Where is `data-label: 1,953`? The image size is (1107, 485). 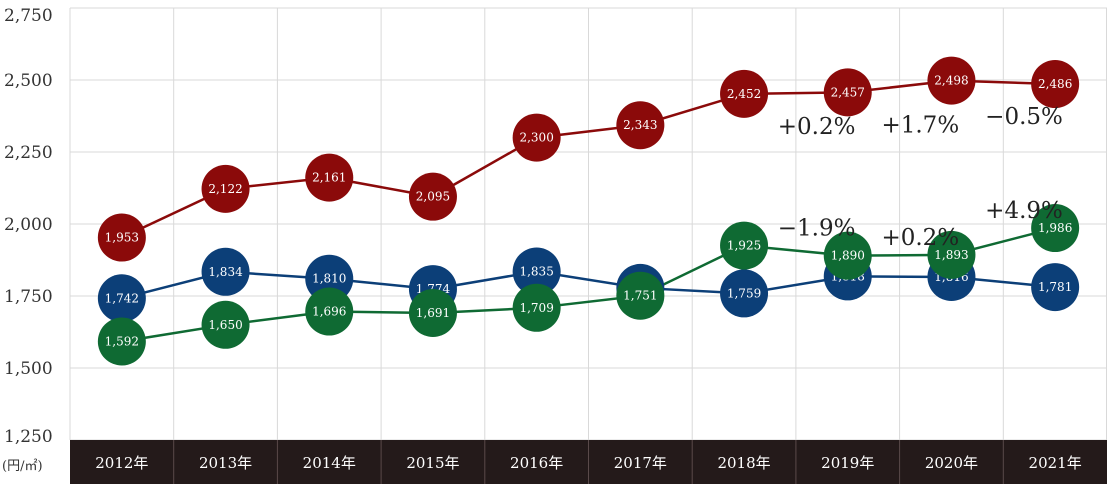 data-label: 1,953 is located at coordinates (122, 238).